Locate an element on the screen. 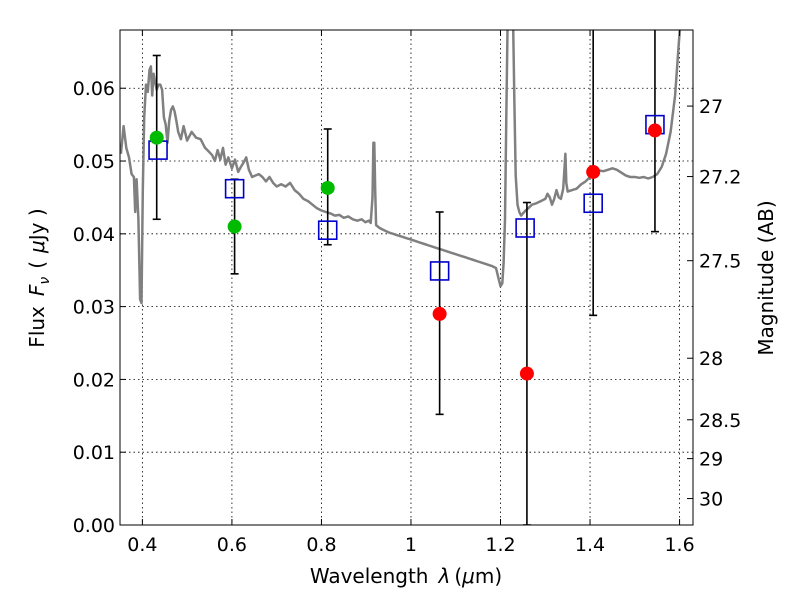 The width and height of the screenshot is (800, 600). x-tick-label: 1 is located at coordinates (411, 545).